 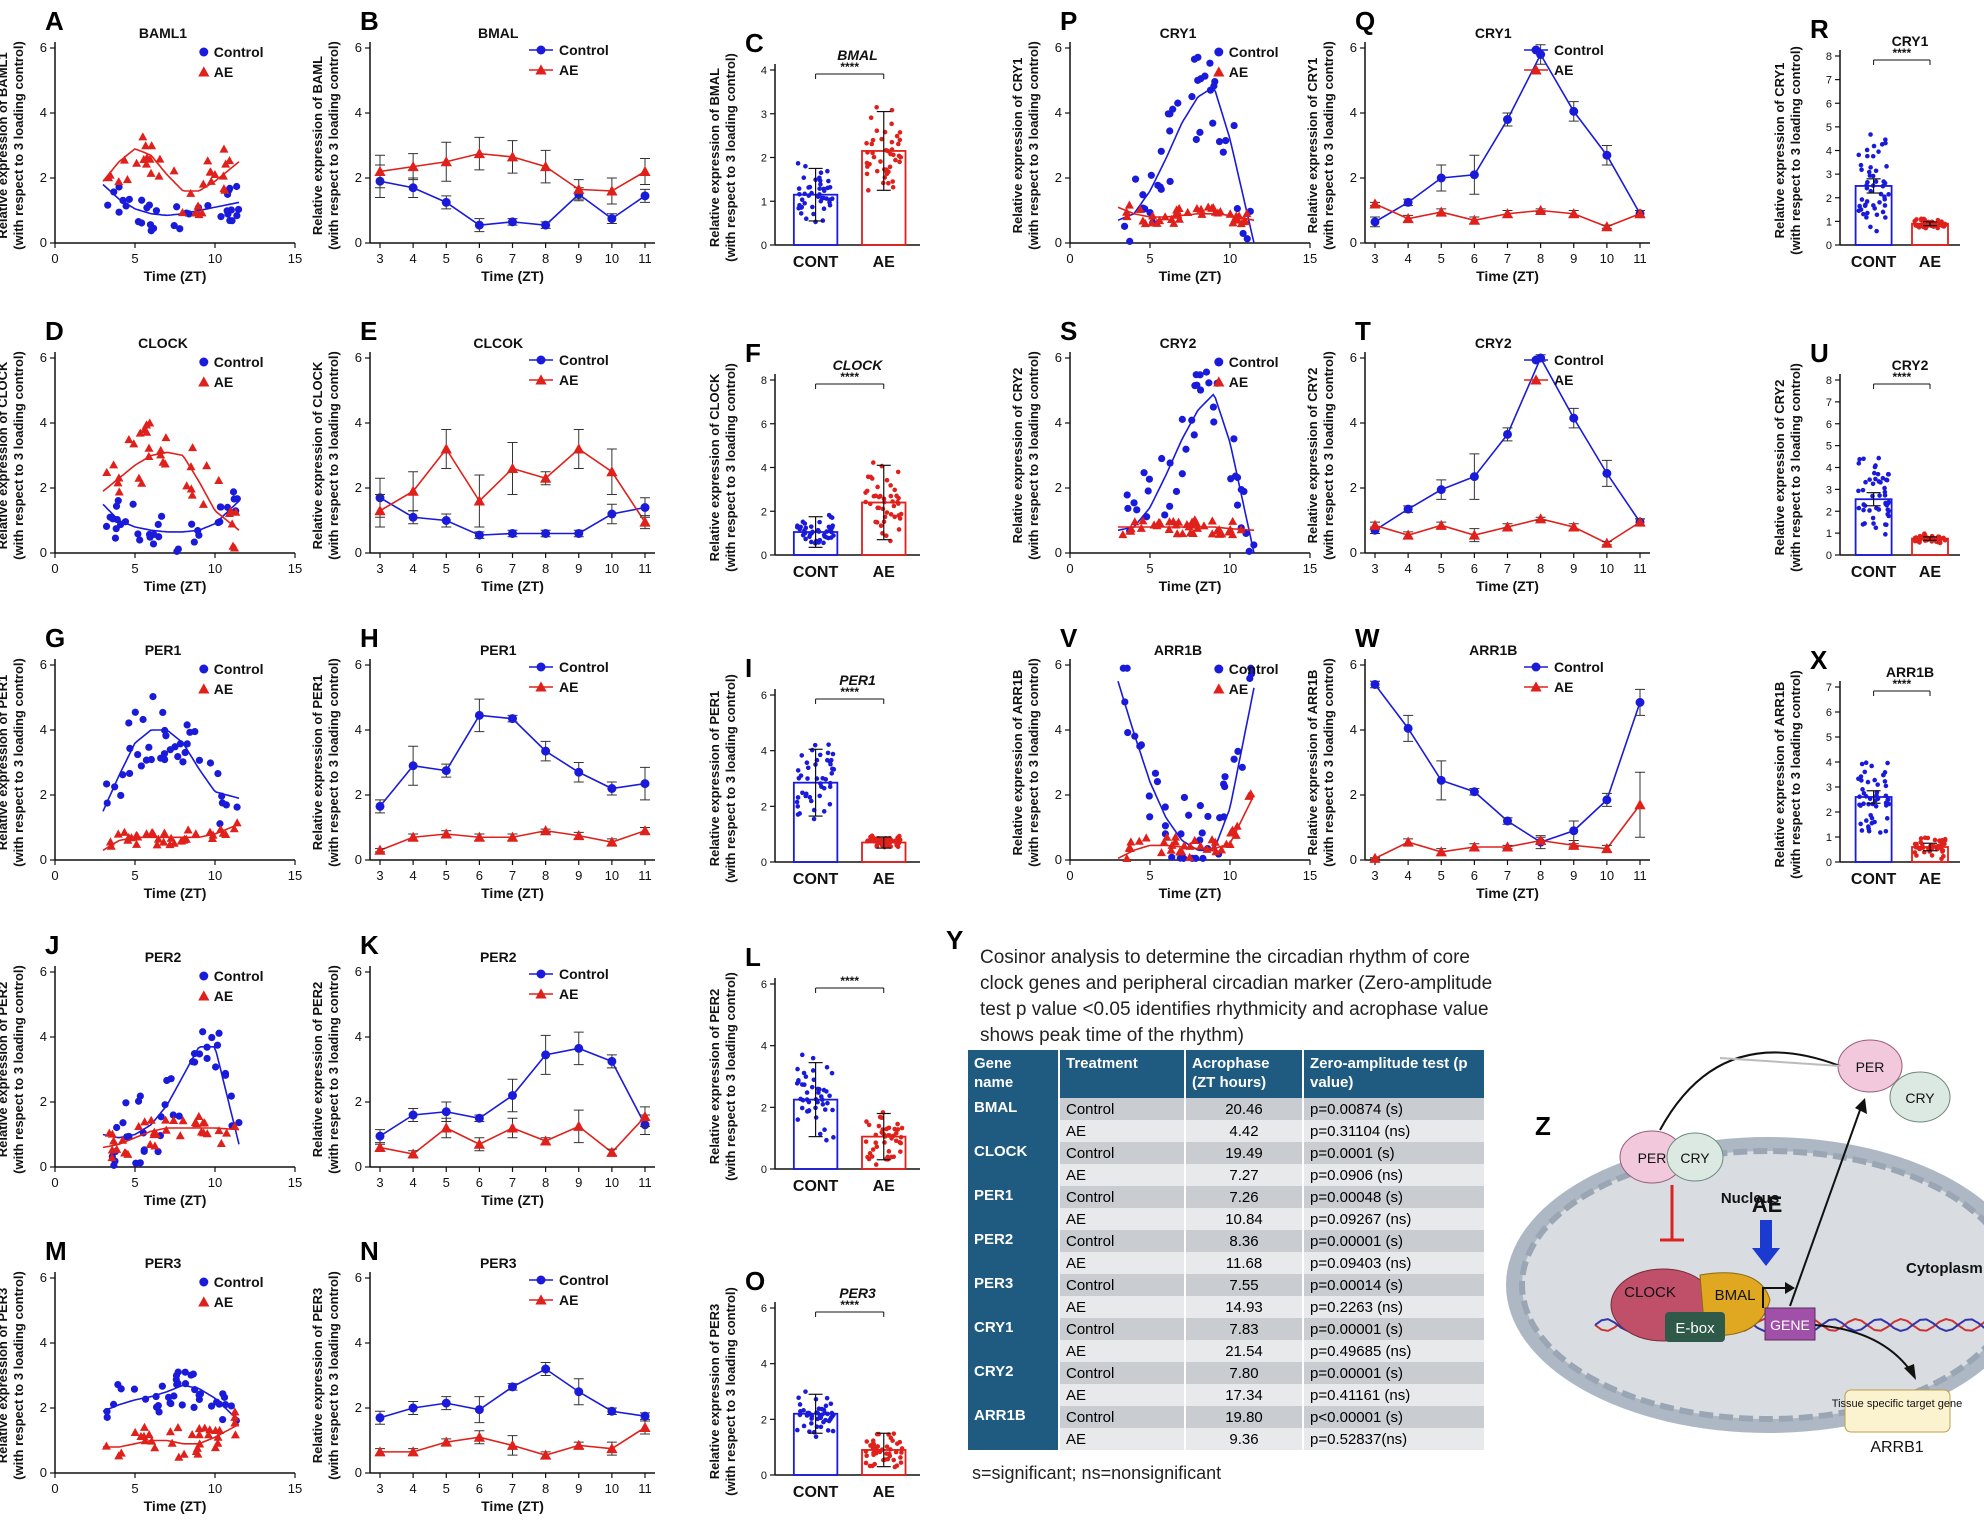 What do you see at coordinates (1244, 1395) in the screenshot?
I see `table-acrophase-cell: 17.34` at bounding box center [1244, 1395].